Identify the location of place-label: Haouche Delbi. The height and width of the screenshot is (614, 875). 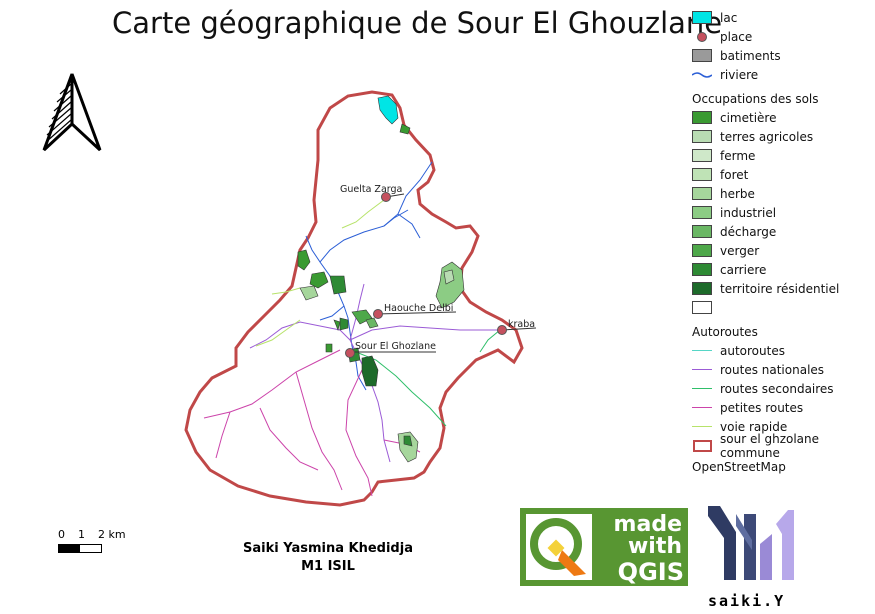
(418, 308).